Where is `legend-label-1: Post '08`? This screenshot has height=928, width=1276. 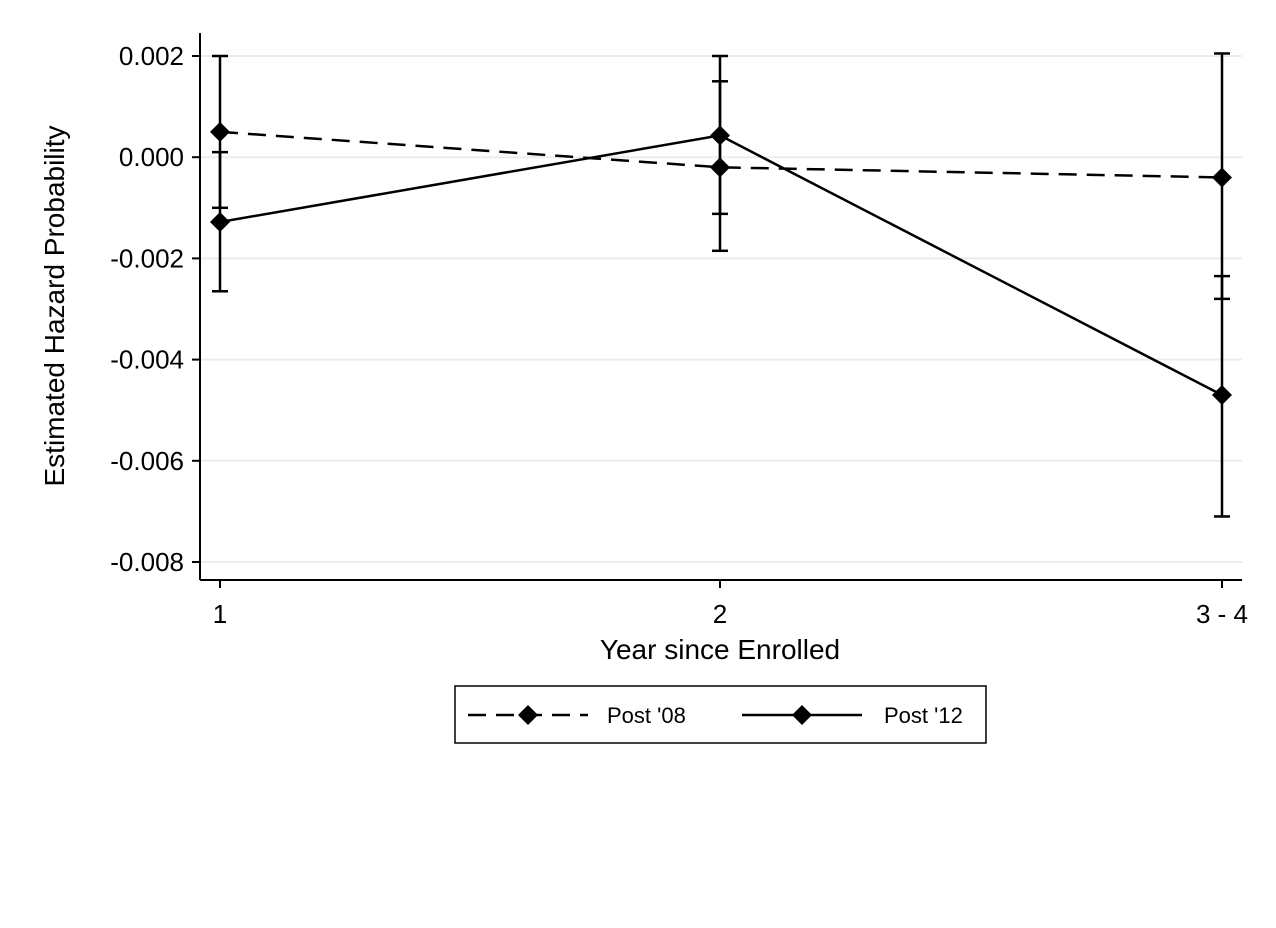
legend-label-1: Post '08 is located at coordinates (646, 715).